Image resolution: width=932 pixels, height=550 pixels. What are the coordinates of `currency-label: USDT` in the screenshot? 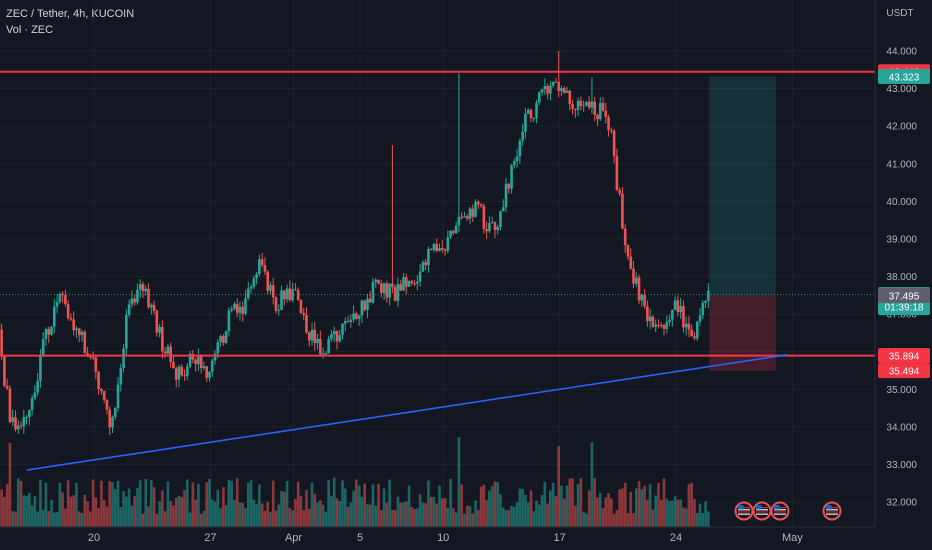 It's located at (899, 13).